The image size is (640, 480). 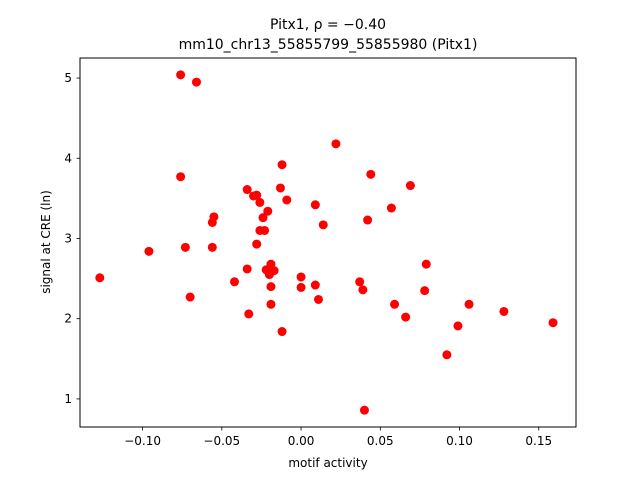 What do you see at coordinates (46, 242) in the screenshot?
I see `y-axis-label: signal at CRE (ln)` at bounding box center [46, 242].